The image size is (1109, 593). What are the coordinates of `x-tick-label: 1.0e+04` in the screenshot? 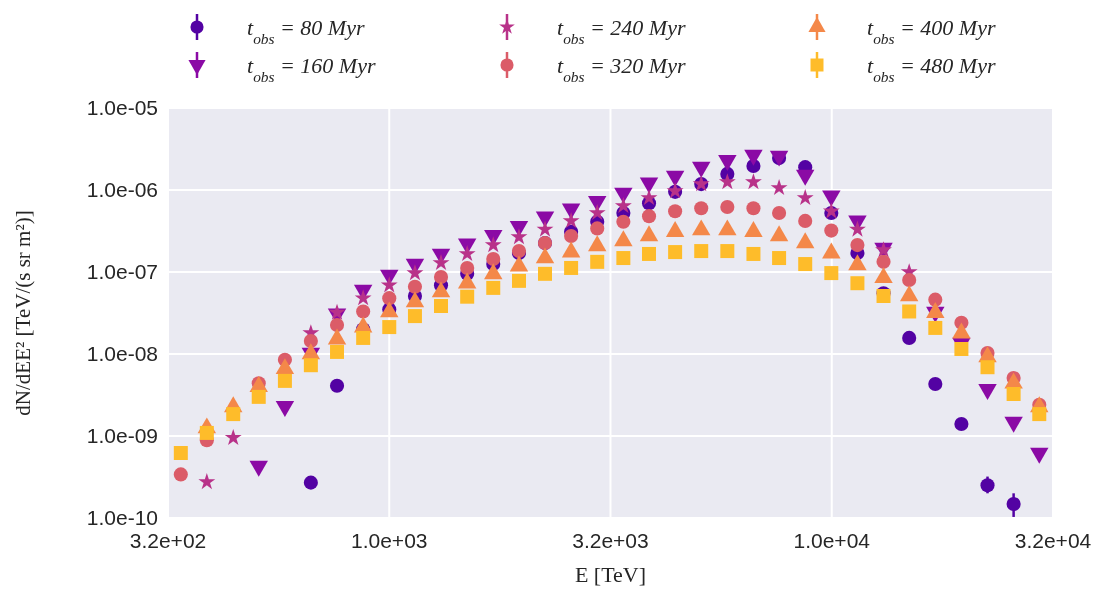 It's located at (832, 540).